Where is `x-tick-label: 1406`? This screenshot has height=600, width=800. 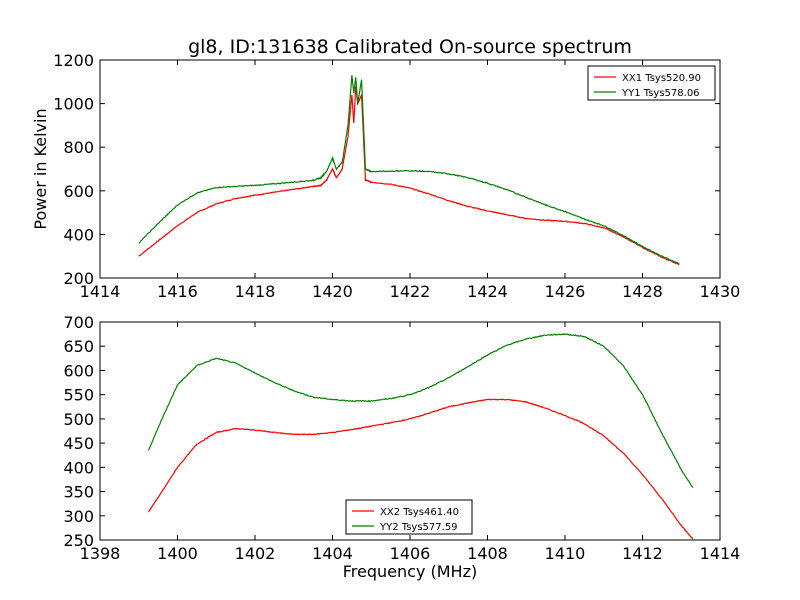 x-tick-label: 1406 is located at coordinates (410, 553).